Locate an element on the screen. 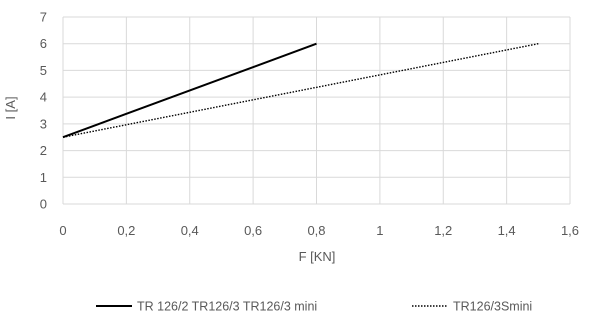  x-tick-labels: 0 0,2 0,4 0,6 0,8 1 1,2 1,4 1,6 is located at coordinates (319, 230).